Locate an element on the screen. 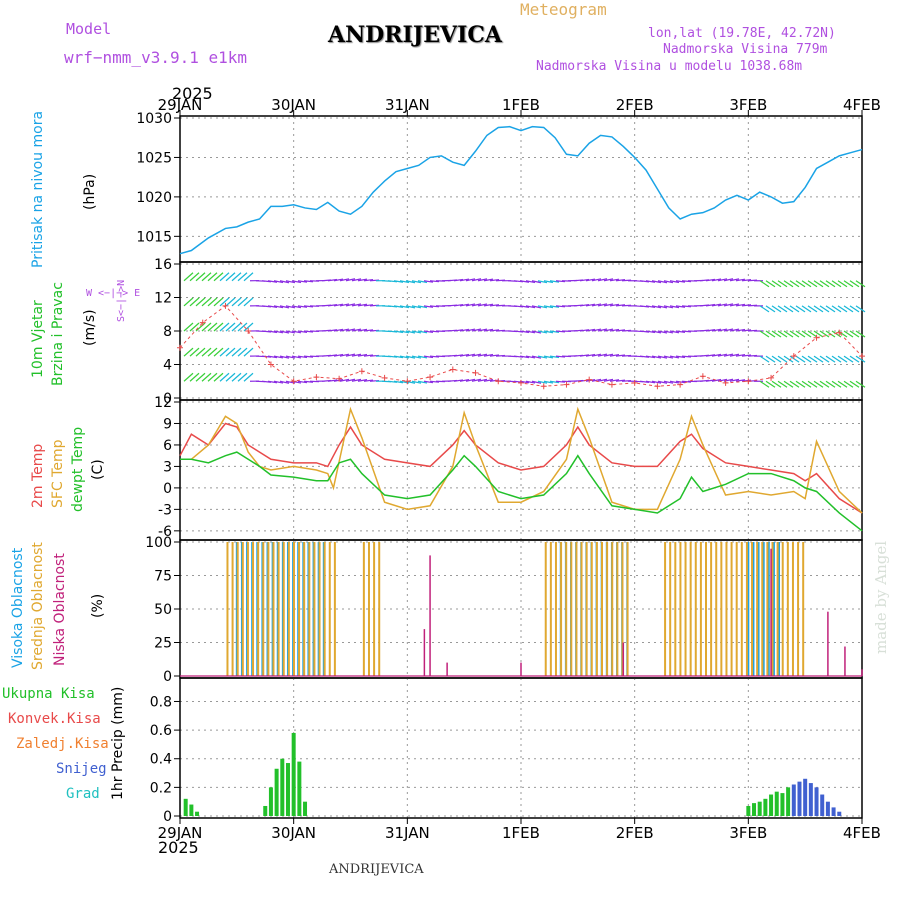 This screenshot has width=900, height=900. year-top: 2025 is located at coordinates (192, 93).